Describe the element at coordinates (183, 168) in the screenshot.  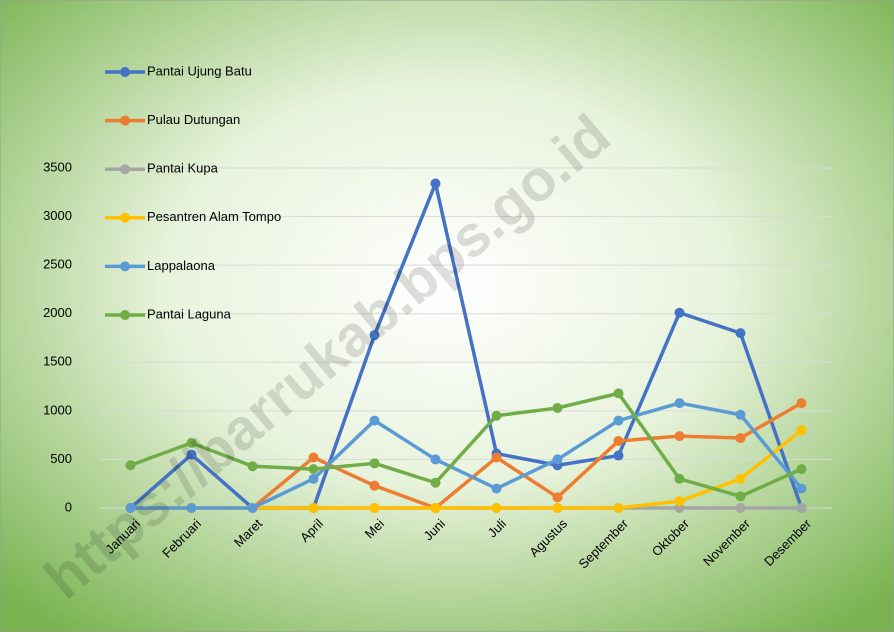
I see `legend-label: Pantai Kupa` at that location.